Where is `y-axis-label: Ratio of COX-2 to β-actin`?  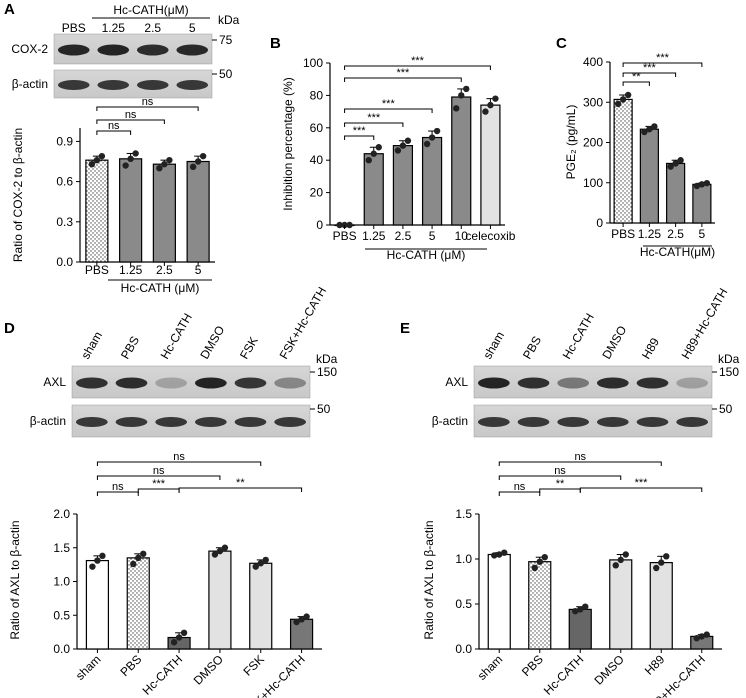 y-axis-label: Ratio of COX-2 to β-actin is located at coordinates (18, 195).